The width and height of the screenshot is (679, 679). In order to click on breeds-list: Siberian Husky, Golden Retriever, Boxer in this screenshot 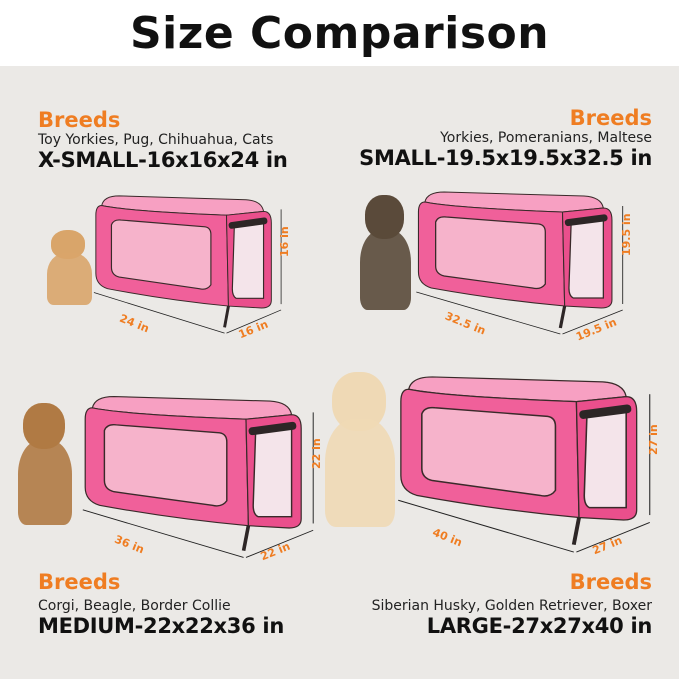, I will do `click(511, 606)`.